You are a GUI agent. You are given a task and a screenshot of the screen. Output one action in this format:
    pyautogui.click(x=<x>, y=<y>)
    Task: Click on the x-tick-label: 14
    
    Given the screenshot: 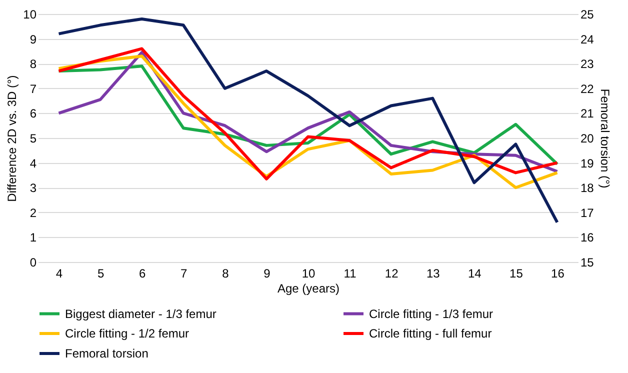 What is the action you would take?
    pyautogui.click(x=475, y=273)
    